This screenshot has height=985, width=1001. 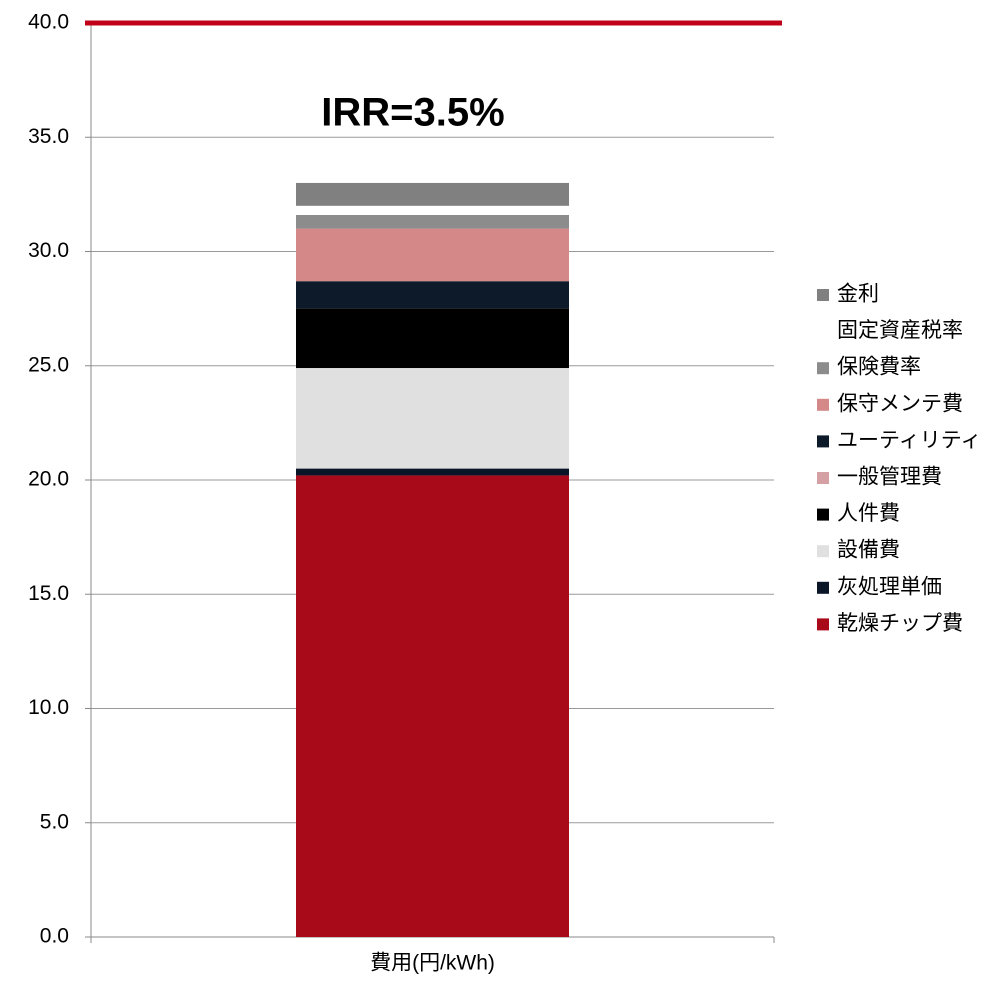 What do you see at coordinates (48, 593) in the screenshot?
I see `y-tick-label: 15.0` at bounding box center [48, 593].